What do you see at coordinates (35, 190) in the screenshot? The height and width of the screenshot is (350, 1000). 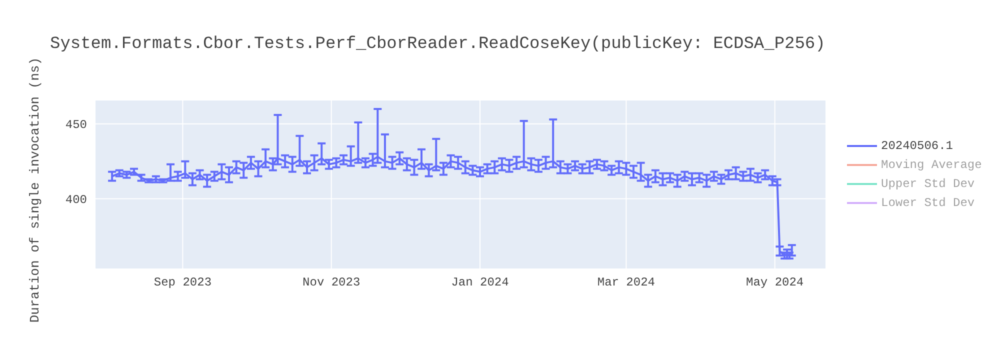 I see `y-axis-title: Duration of single invocation (ns)` at bounding box center [35, 190].